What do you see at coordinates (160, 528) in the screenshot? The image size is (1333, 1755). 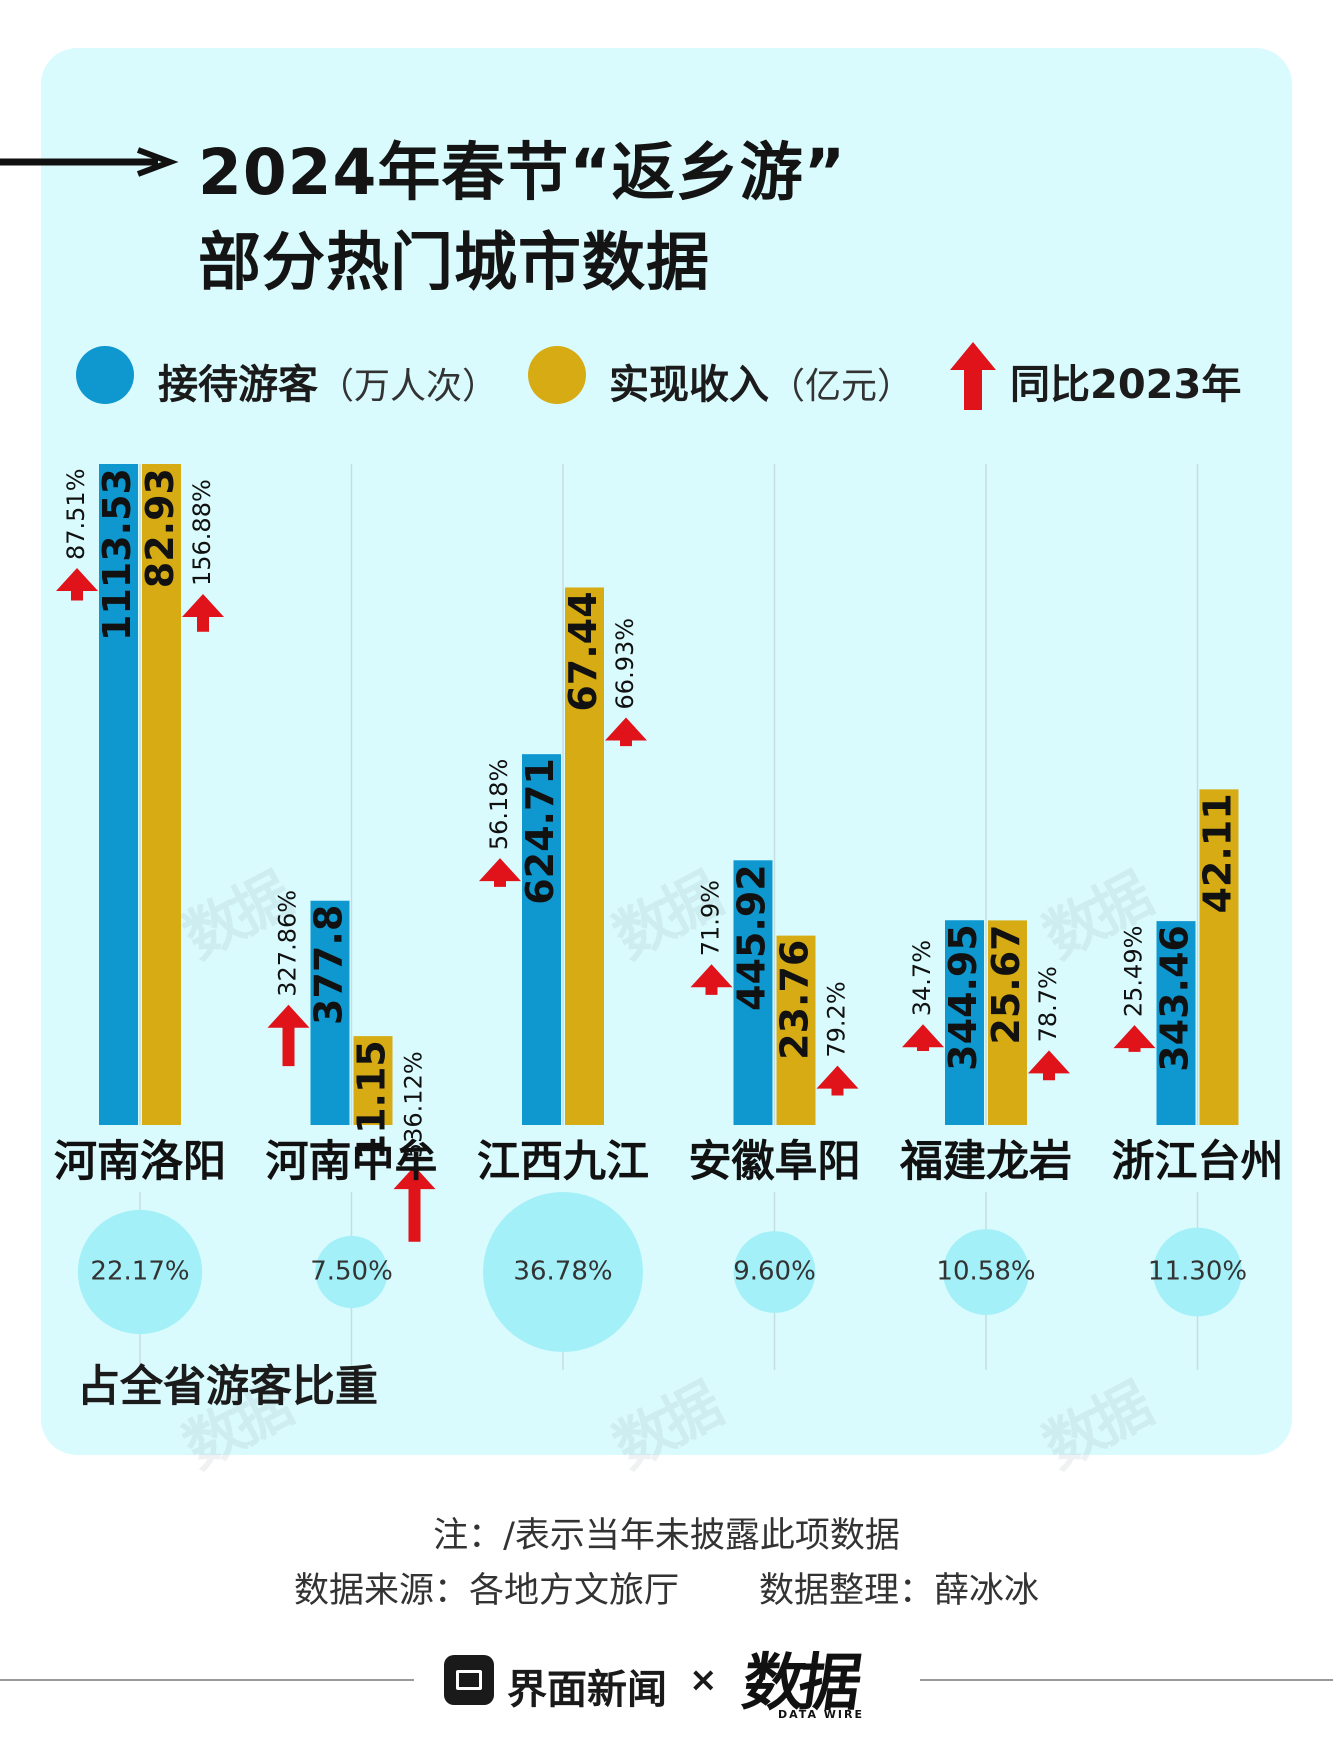 I see `bar-revenue-value: 82.93` at bounding box center [160, 528].